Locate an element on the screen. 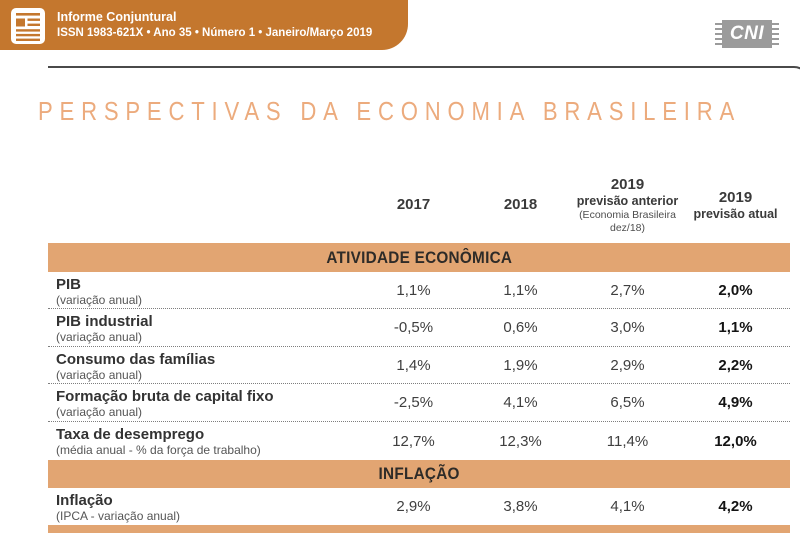  publication-title: Informe Conjuntural is located at coordinates (117, 17).